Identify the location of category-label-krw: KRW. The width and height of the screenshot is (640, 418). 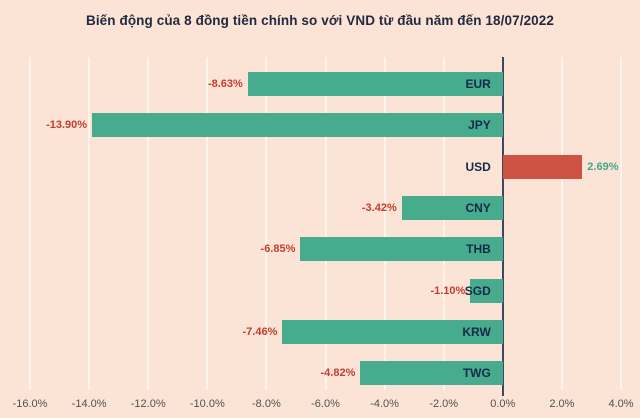
(476, 331).